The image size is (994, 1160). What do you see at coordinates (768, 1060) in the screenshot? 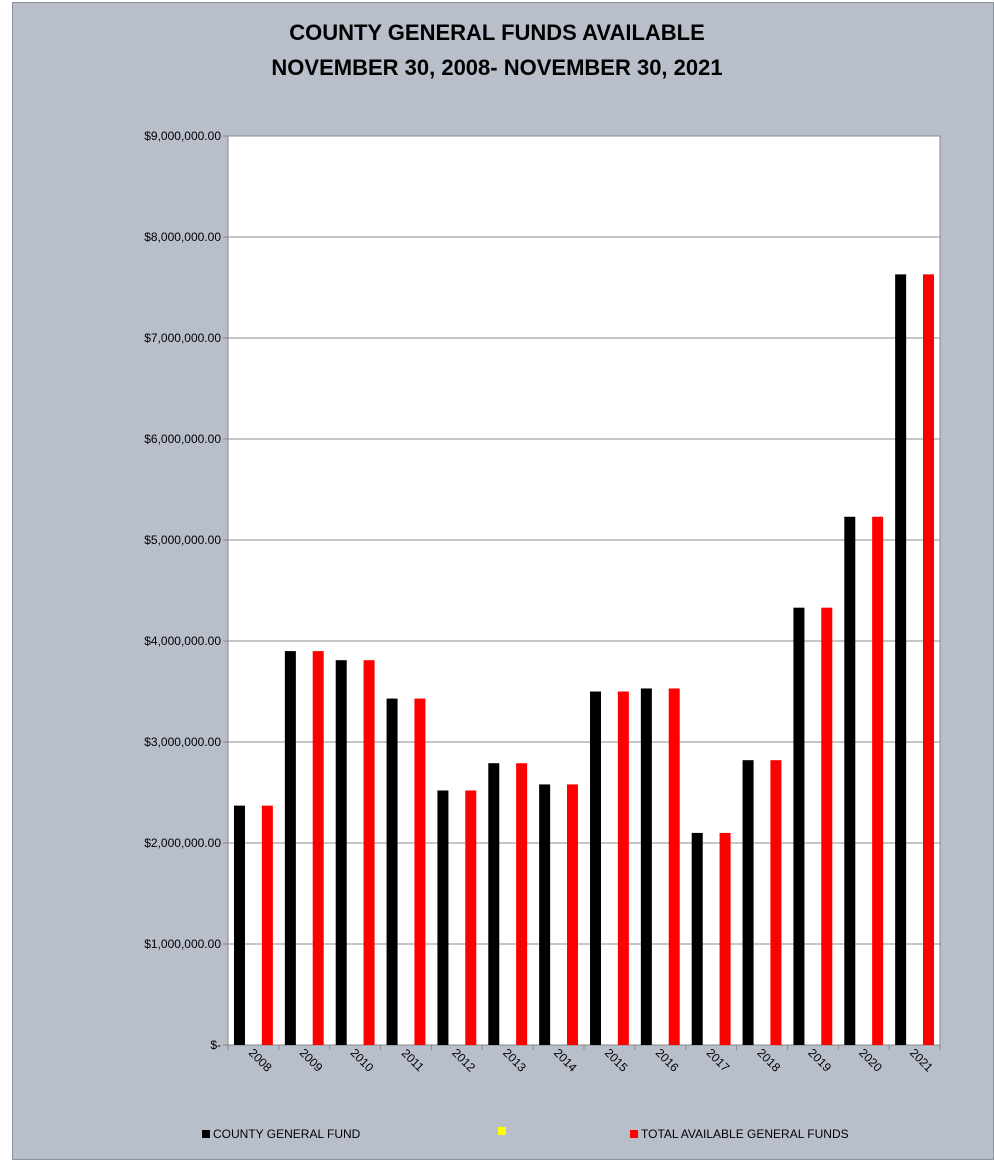
I see `x-tick-label: 2018` at bounding box center [768, 1060].